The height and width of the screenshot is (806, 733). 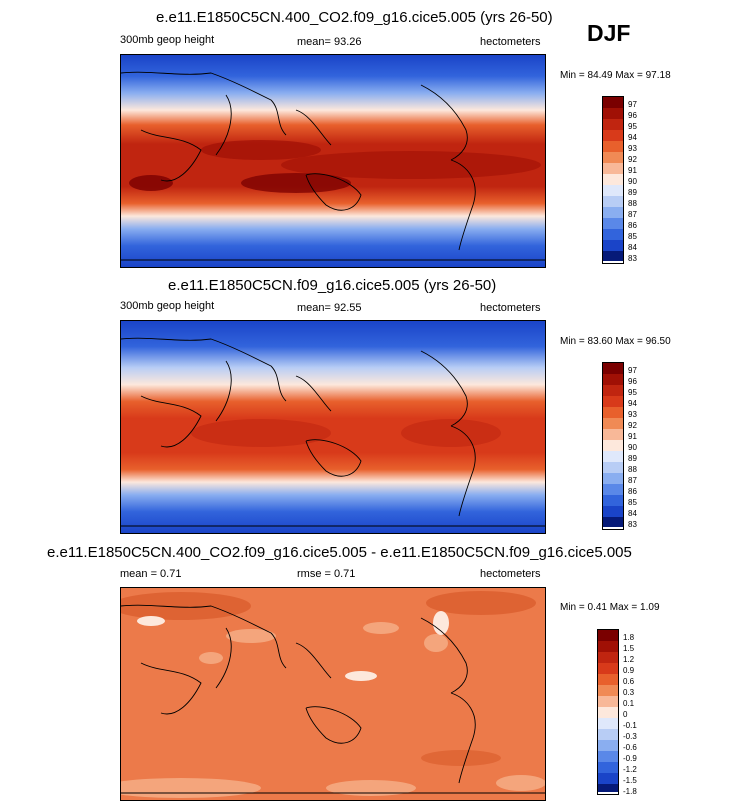 I want to click on panel3-level: -0.3, so click(x=630, y=736).